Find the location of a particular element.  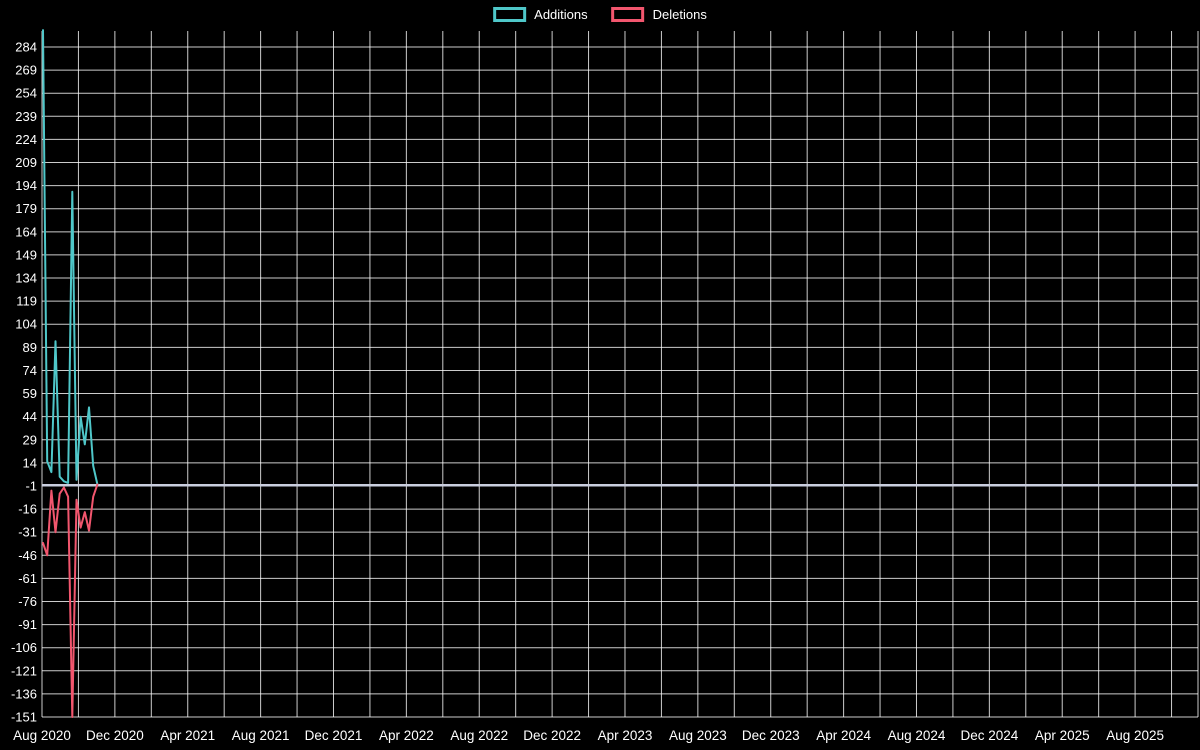

x-tick-label: Aug 2024 is located at coordinates (917, 735).